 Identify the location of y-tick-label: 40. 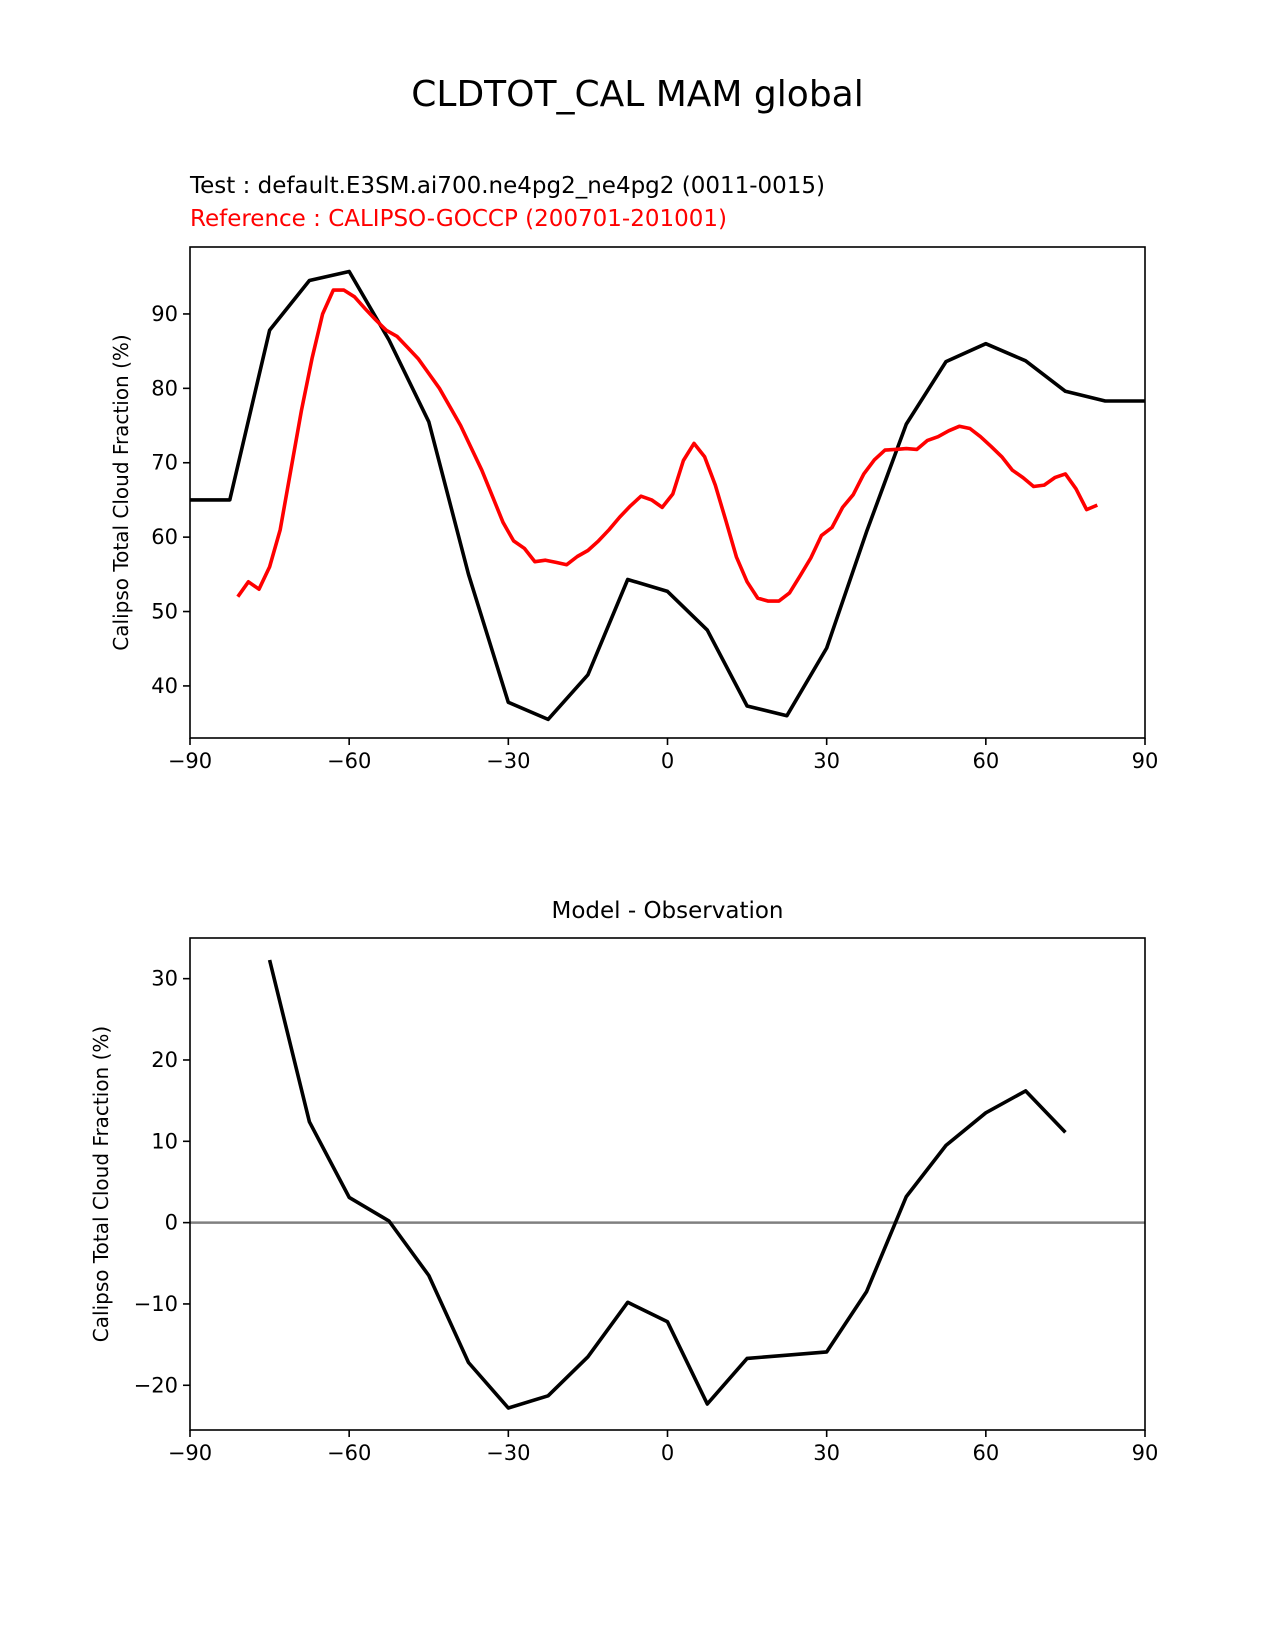
(164, 686).